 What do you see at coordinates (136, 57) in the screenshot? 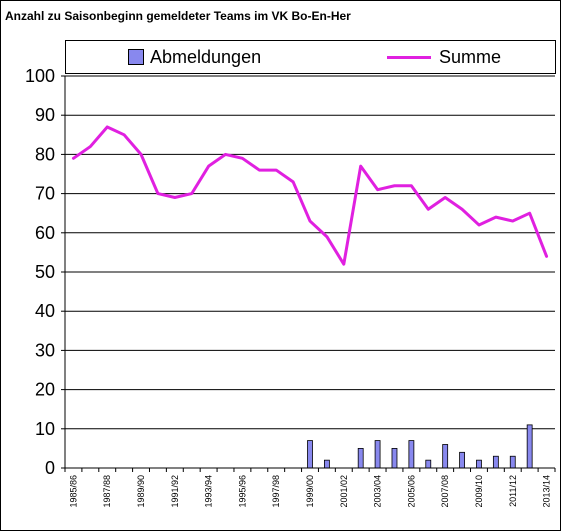
I see `legend-bar-swatch` at bounding box center [136, 57].